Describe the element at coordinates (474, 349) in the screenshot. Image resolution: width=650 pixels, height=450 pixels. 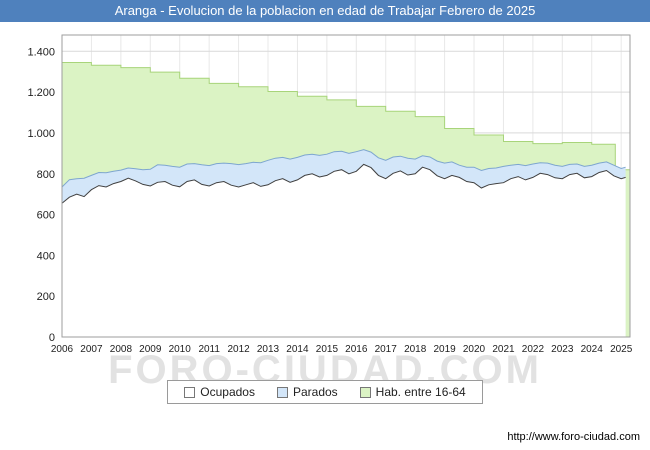
I see `svg-text: 2020` at that location.